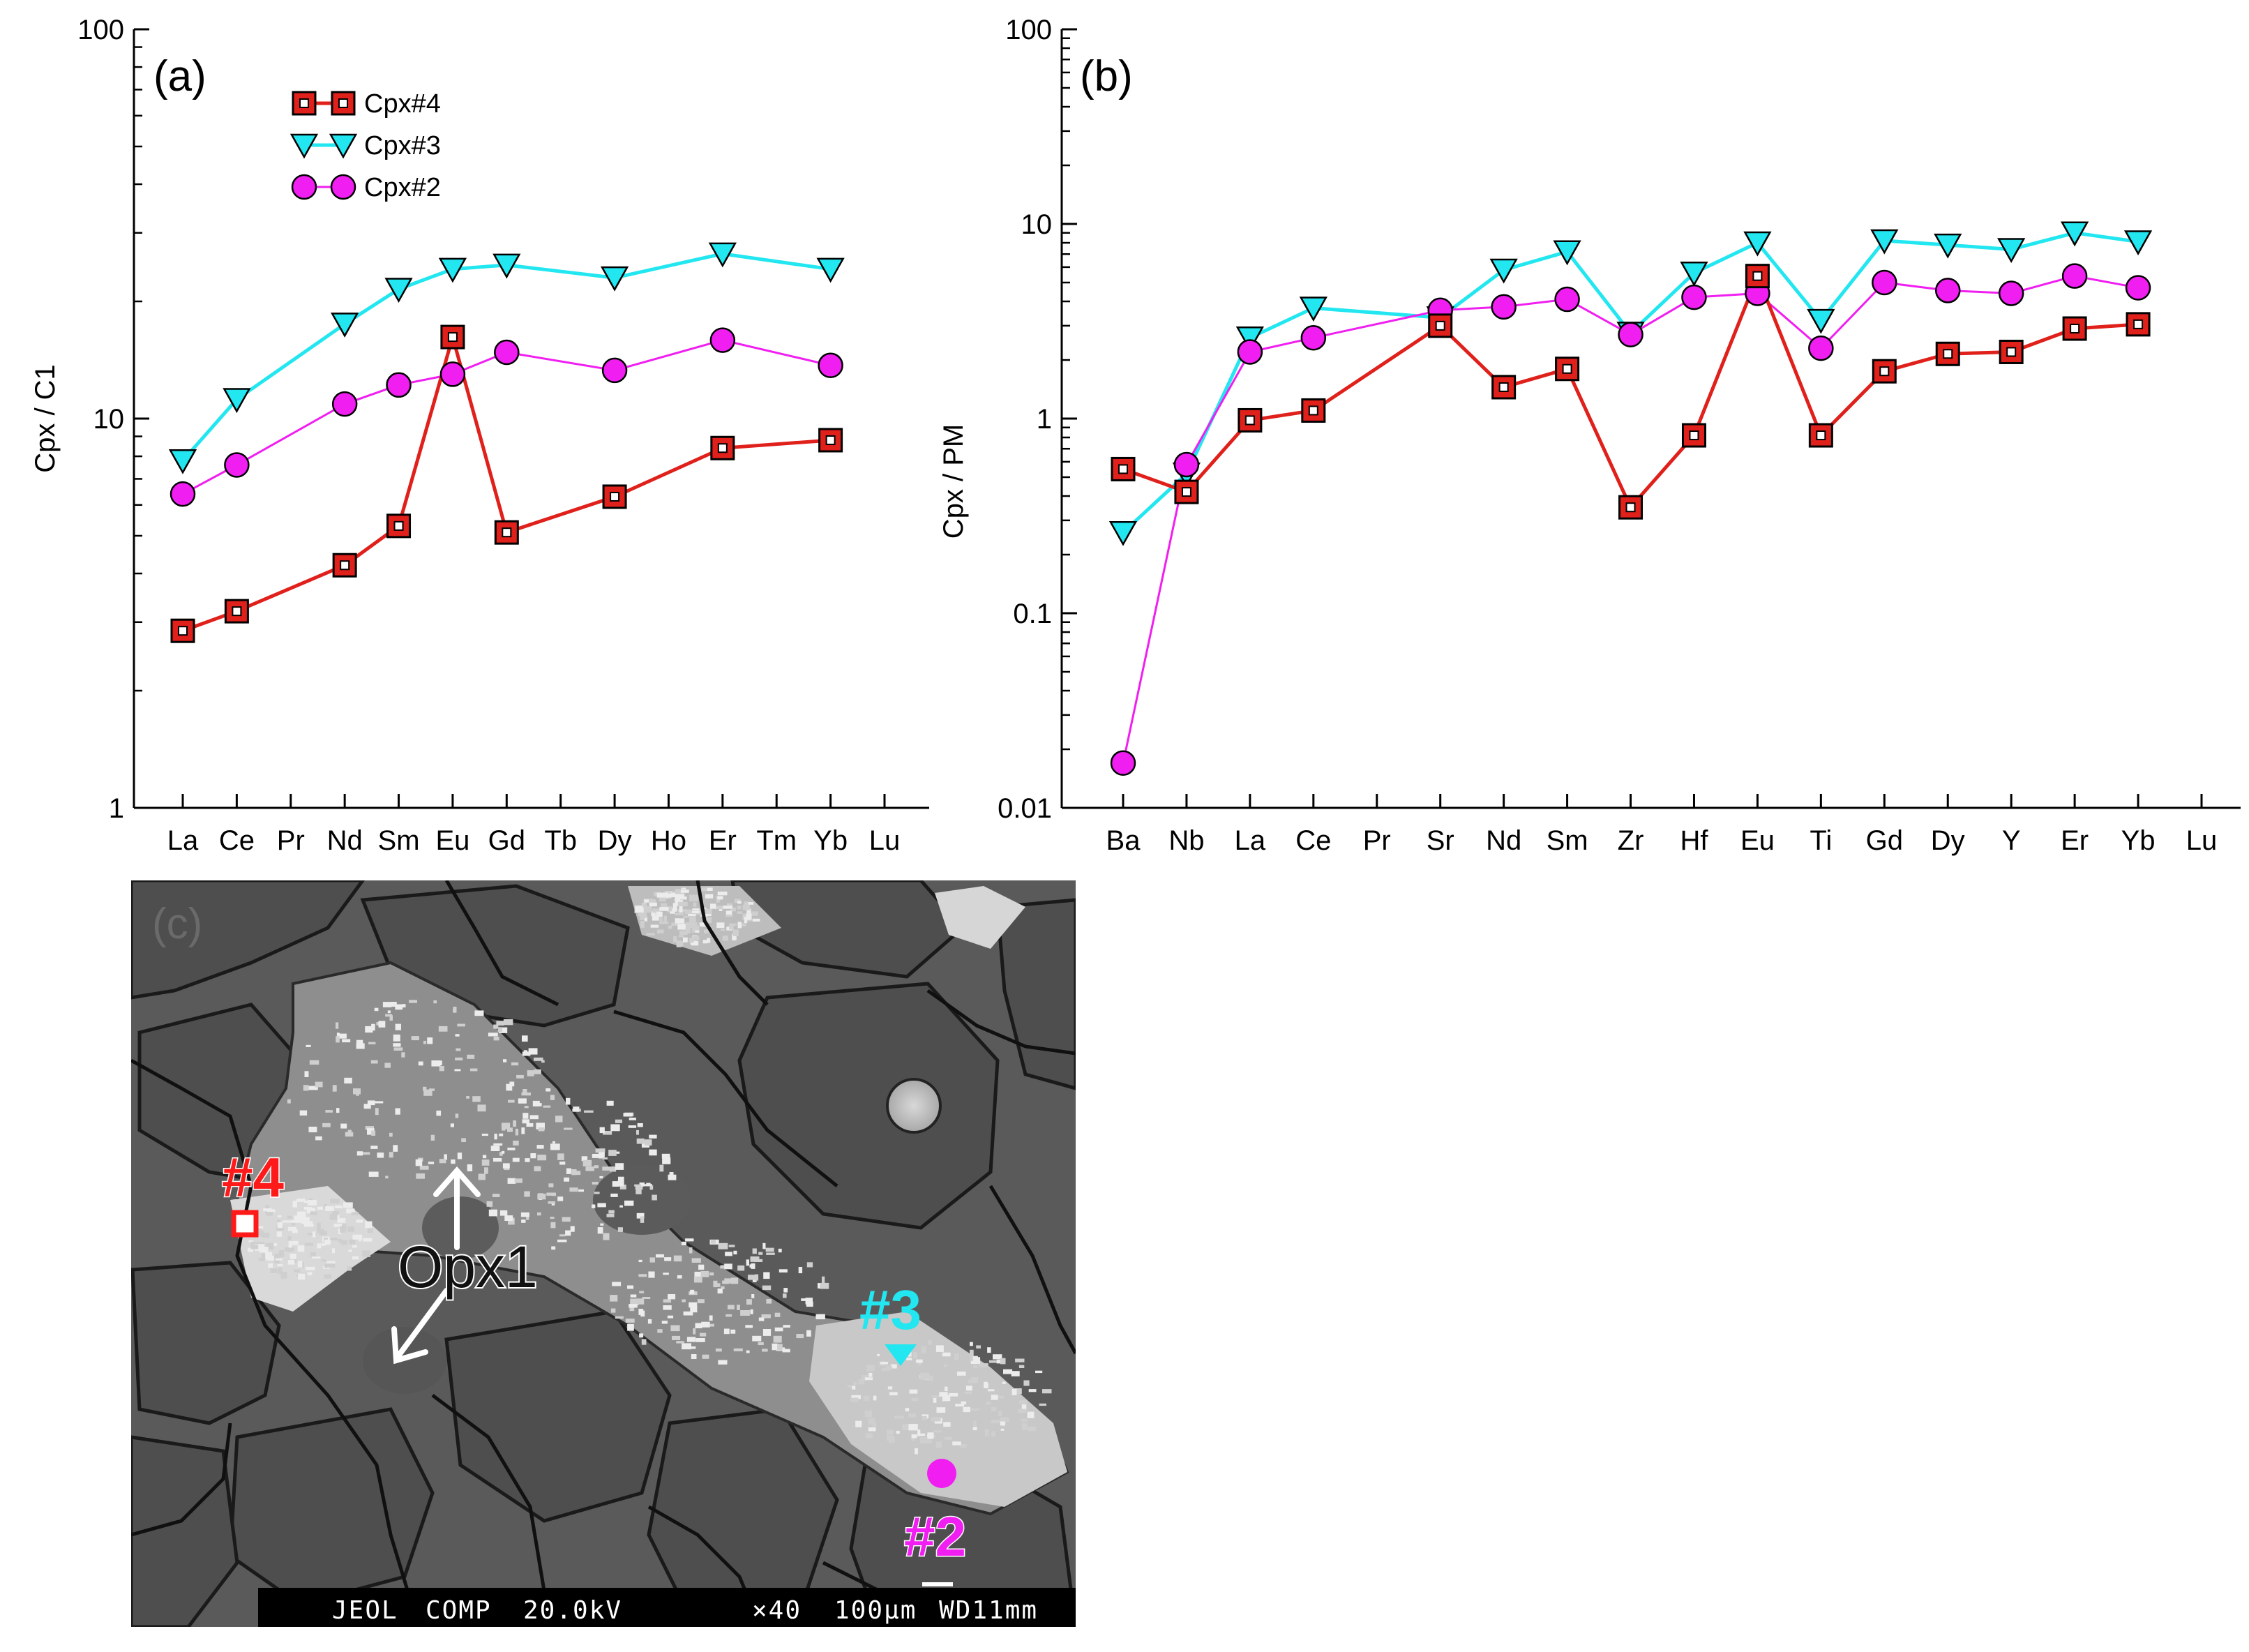 Image resolution: width=2249 pixels, height=1652 pixels. What do you see at coordinates (402, 187) in the screenshot?
I see `legend-label: Cpx#2` at bounding box center [402, 187].